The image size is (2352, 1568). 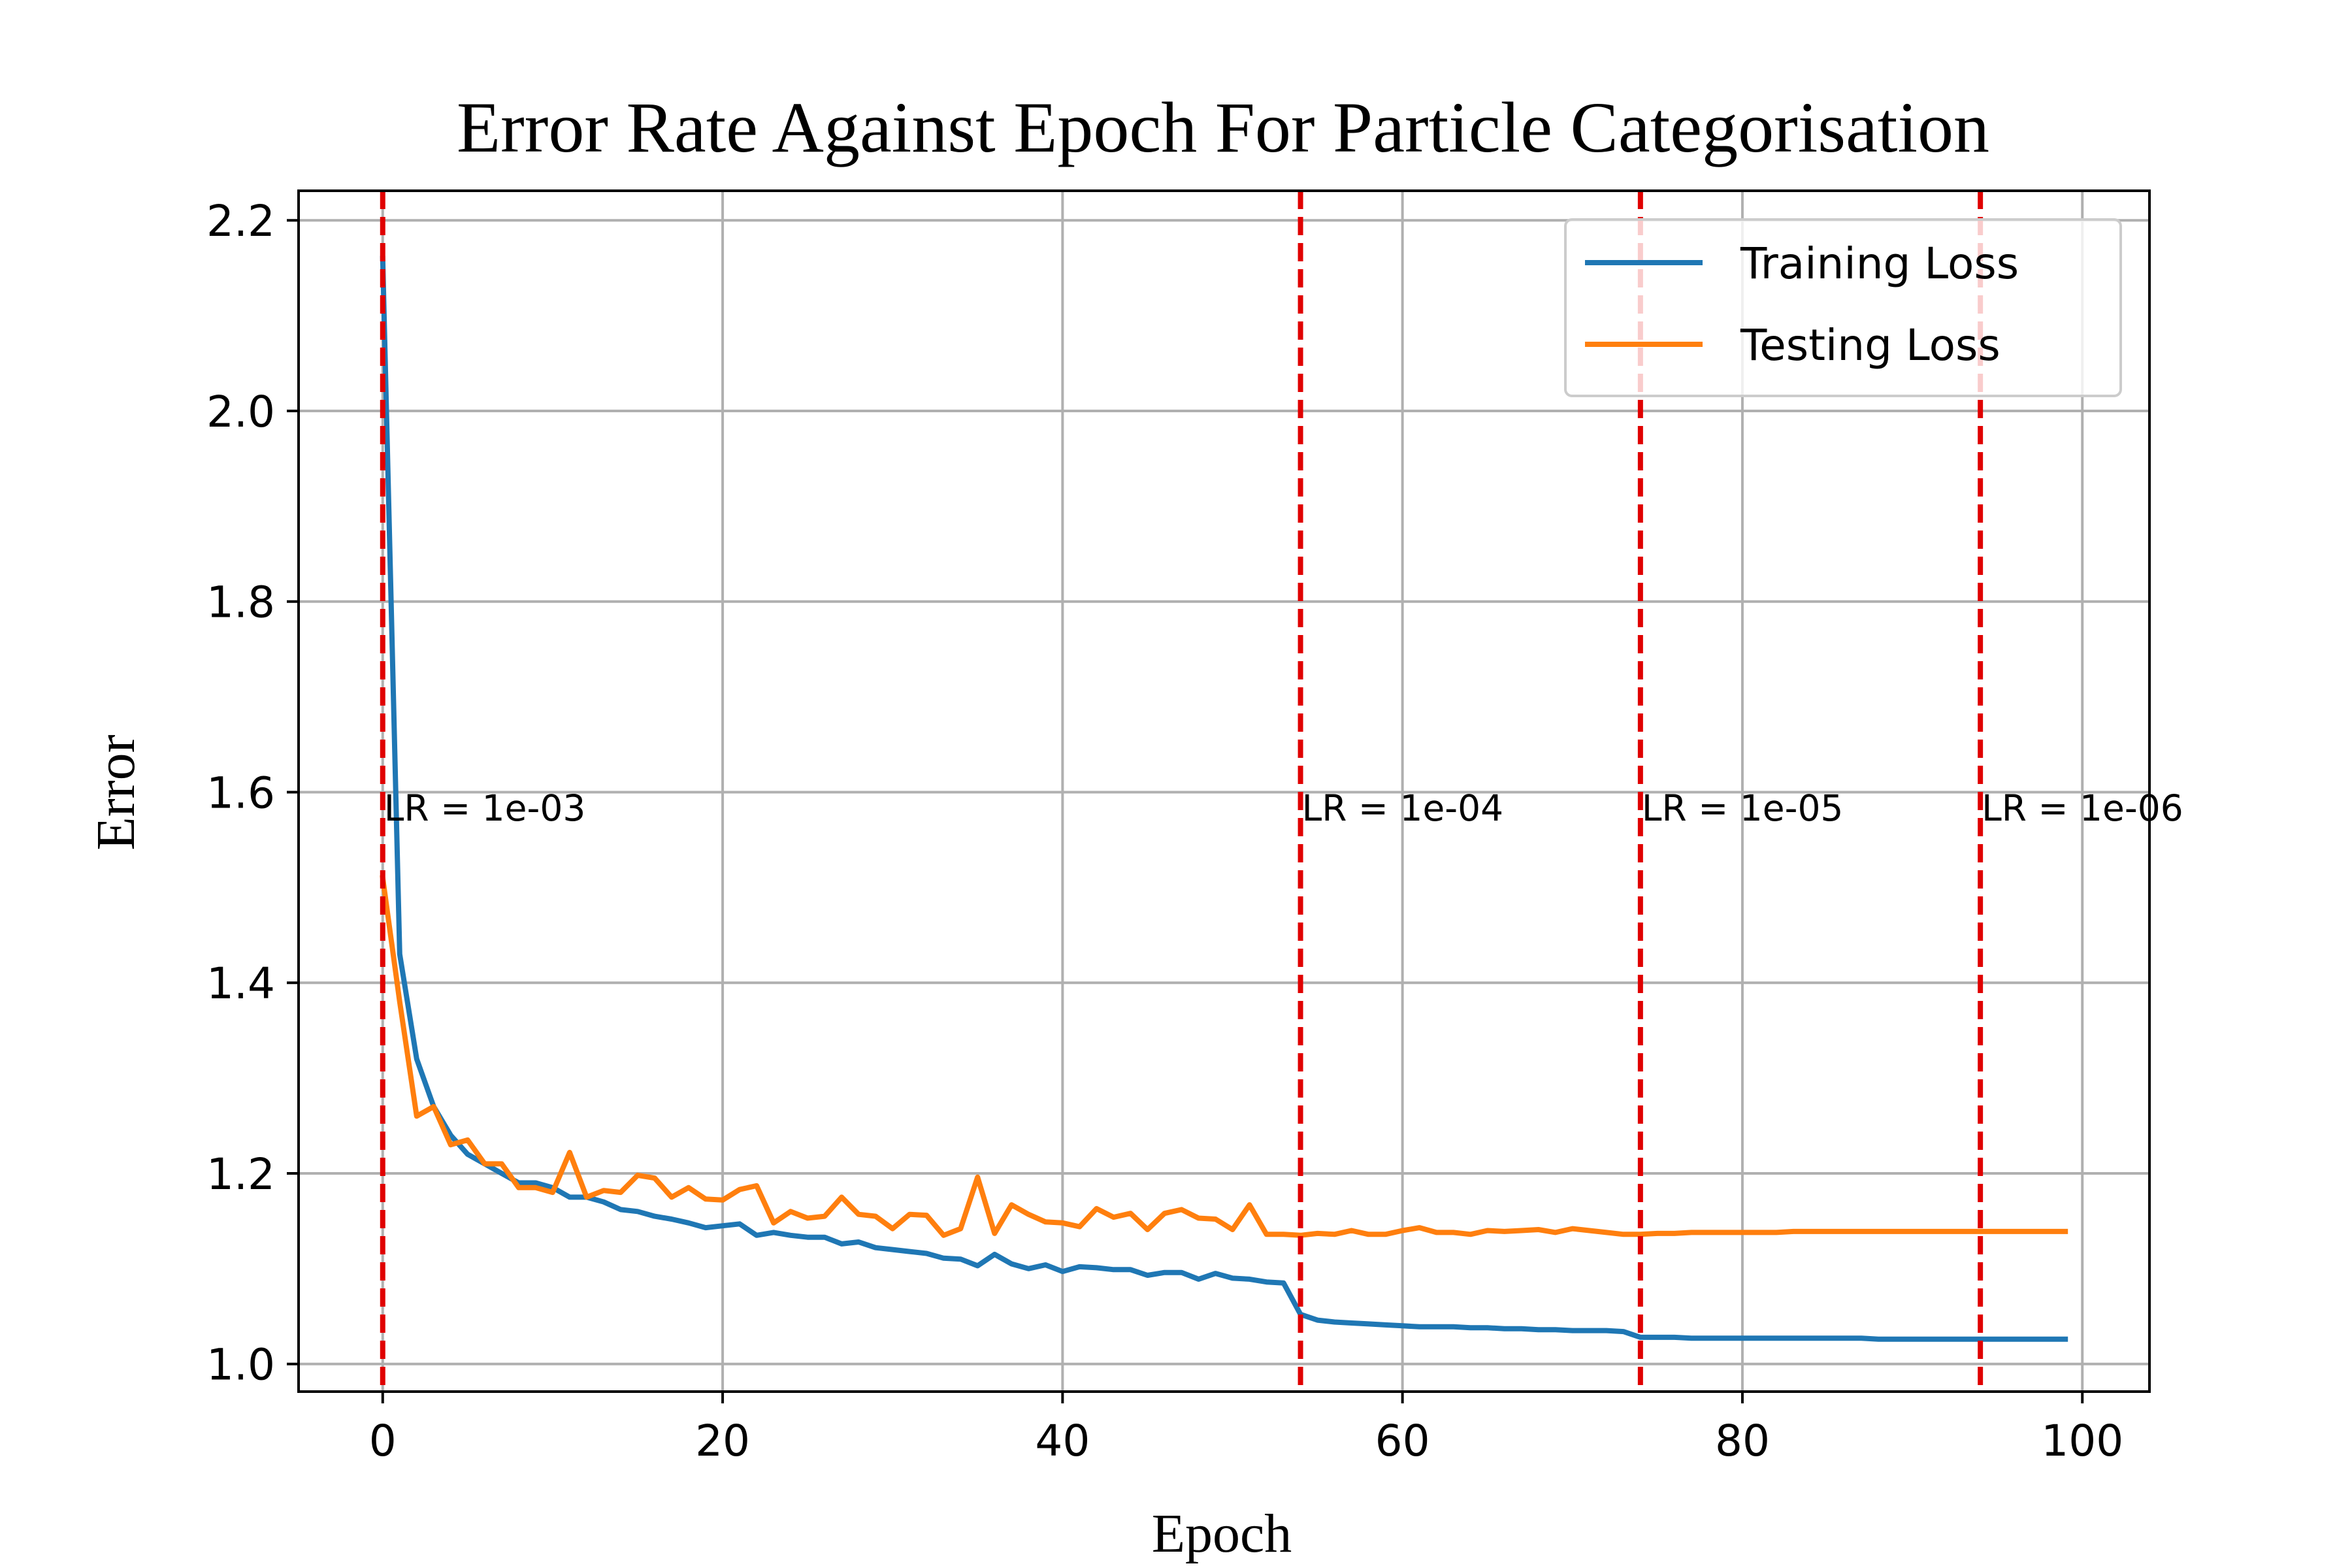 What do you see at coordinates (1870, 345) in the screenshot?
I see `legend-label-testing-loss: Testing Loss` at bounding box center [1870, 345].